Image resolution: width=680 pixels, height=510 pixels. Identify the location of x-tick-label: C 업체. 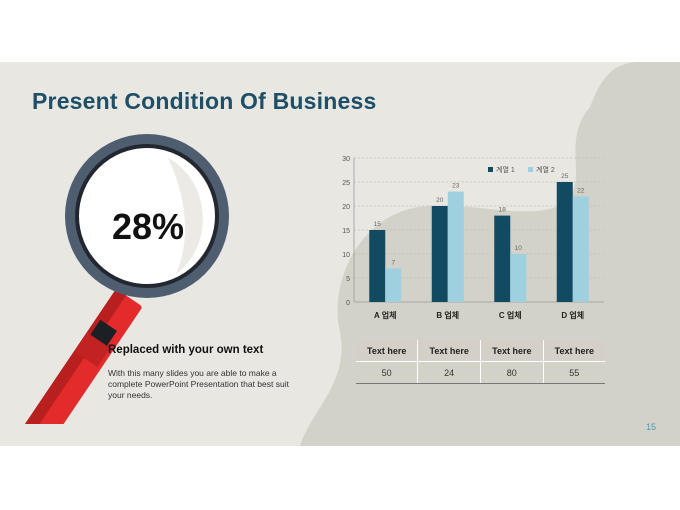
(510, 315).